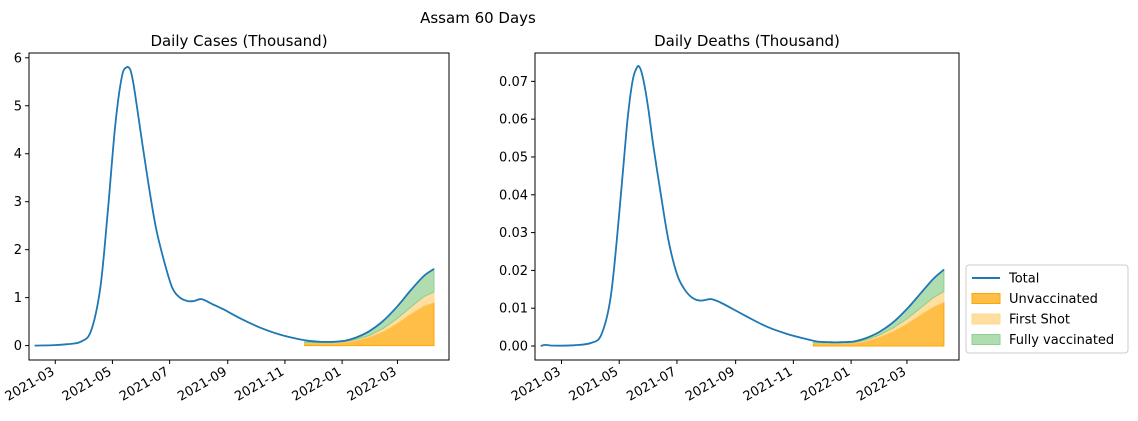 The height and width of the screenshot is (421, 1138). I want to click on y-tick-label: 5, so click(18, 106).